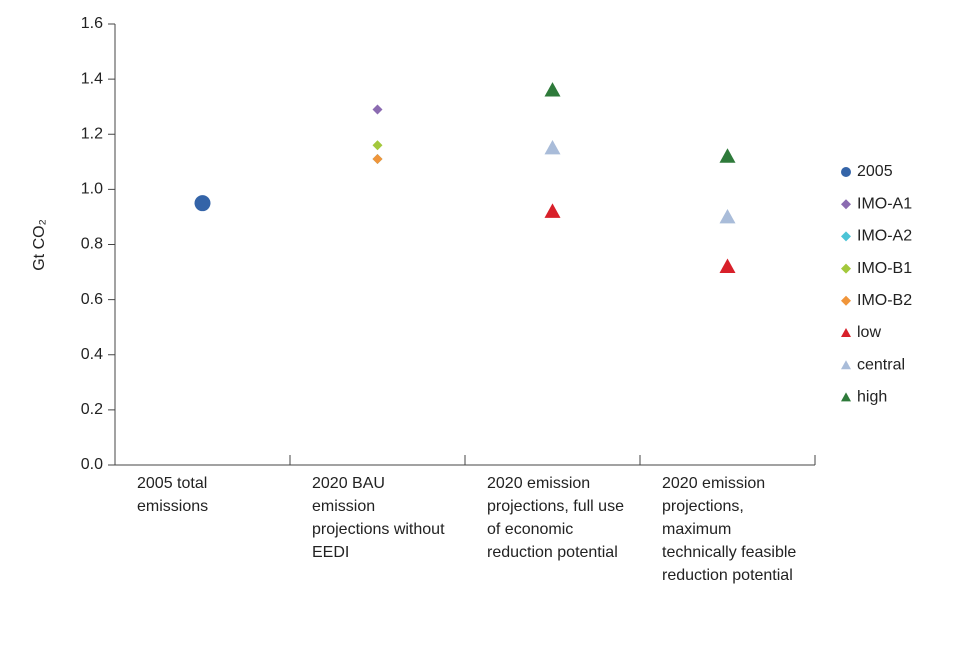 The image size is (973, 668). What do you see at coordinates (92, 189) in the screenshot?
I see `y-tick-label: 1.0` at bounding box center [92, 189].